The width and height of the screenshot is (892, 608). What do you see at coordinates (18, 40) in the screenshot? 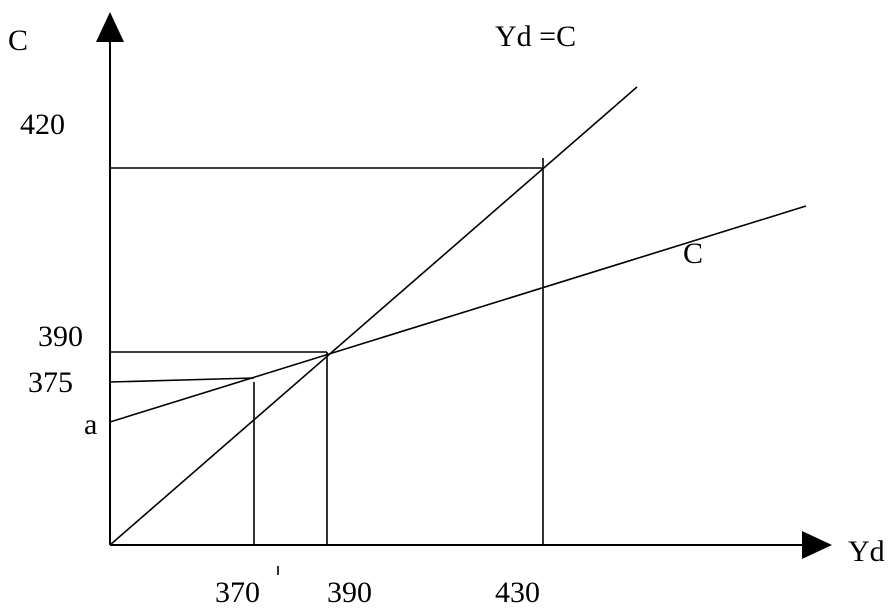
I see `y-axis-label: C` at bounding box center [18, 40].